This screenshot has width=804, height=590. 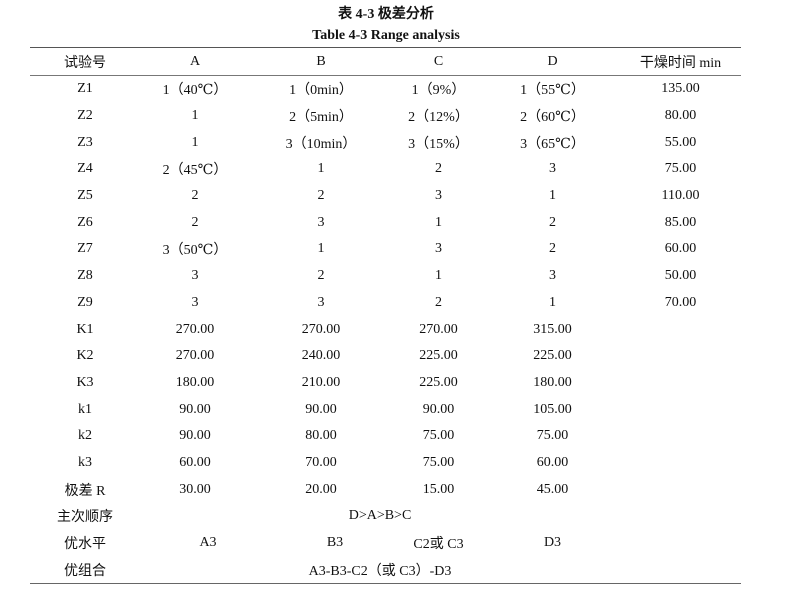 I want to click on table-cell: 1（0min）, so click(x=321, y=91).